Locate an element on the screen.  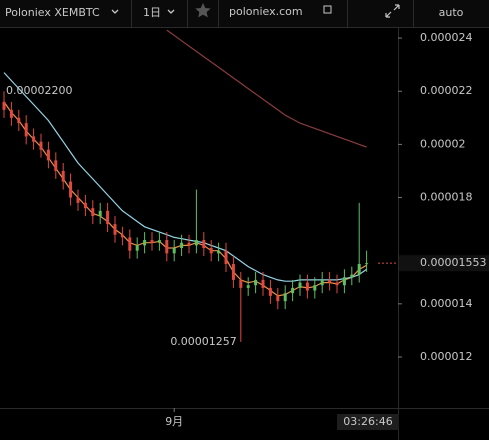
symbol-chevron is located at coordinates (115, 11).